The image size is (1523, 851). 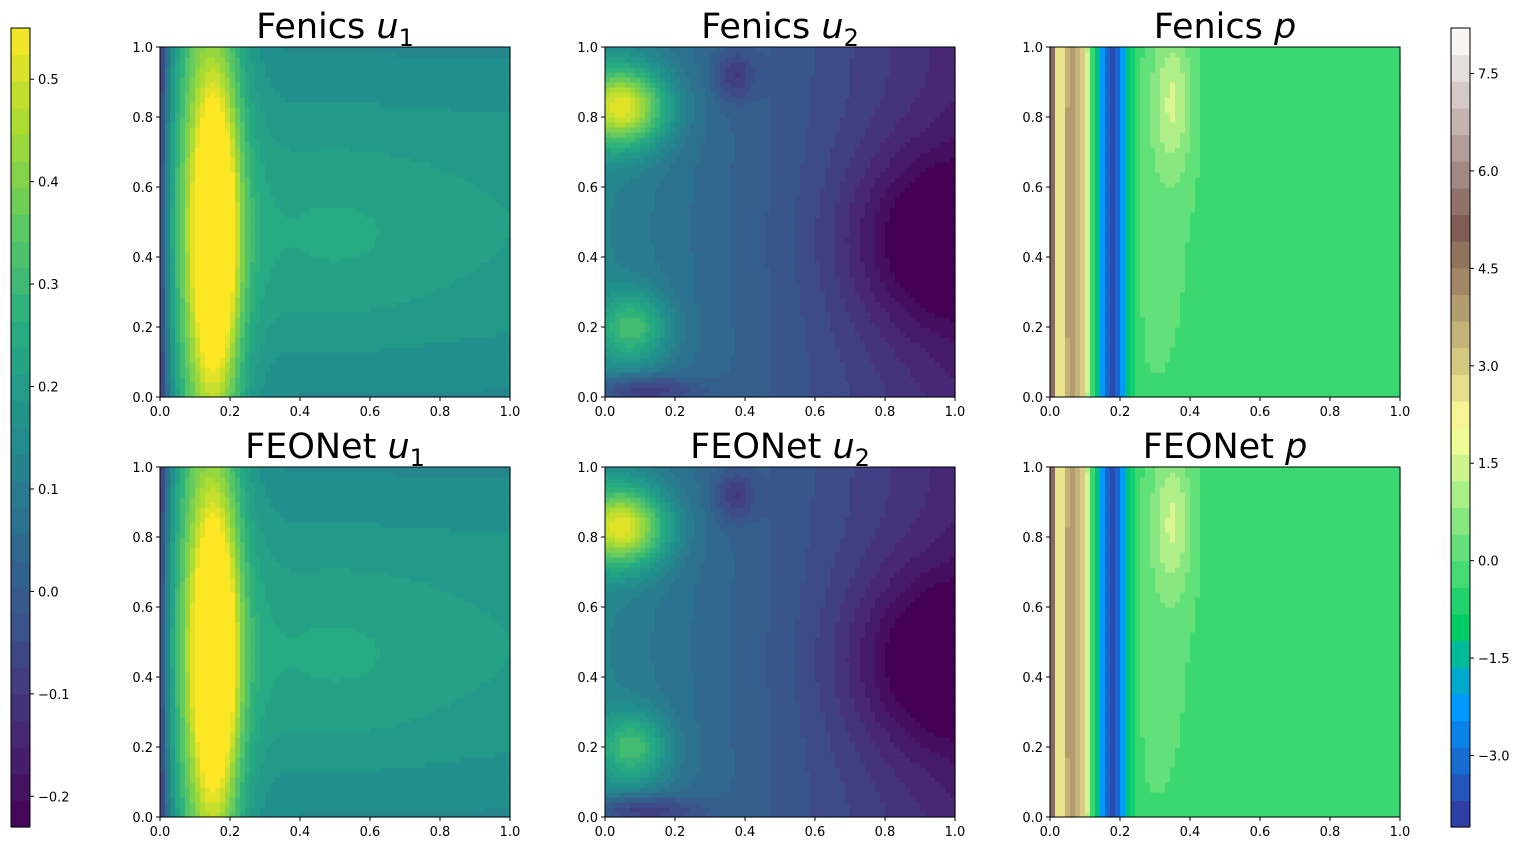 I want to click on colorbar-tick-label: −3.0, so click(x=1494, y=757).